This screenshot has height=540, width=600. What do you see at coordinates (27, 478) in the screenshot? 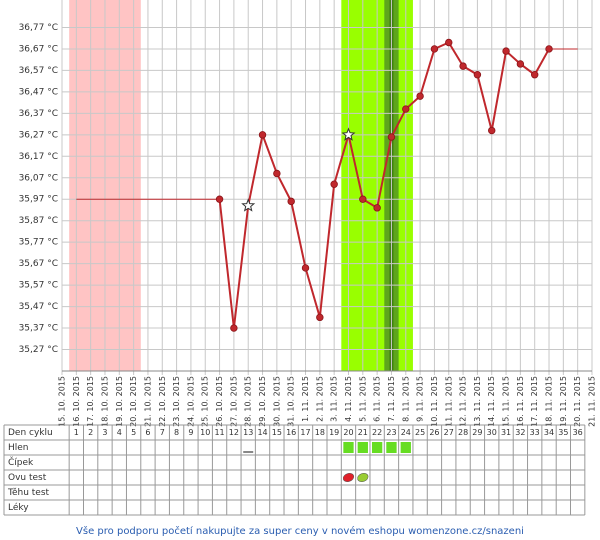
I see `row-label: Ovu test` at bounding box center [27, 478].